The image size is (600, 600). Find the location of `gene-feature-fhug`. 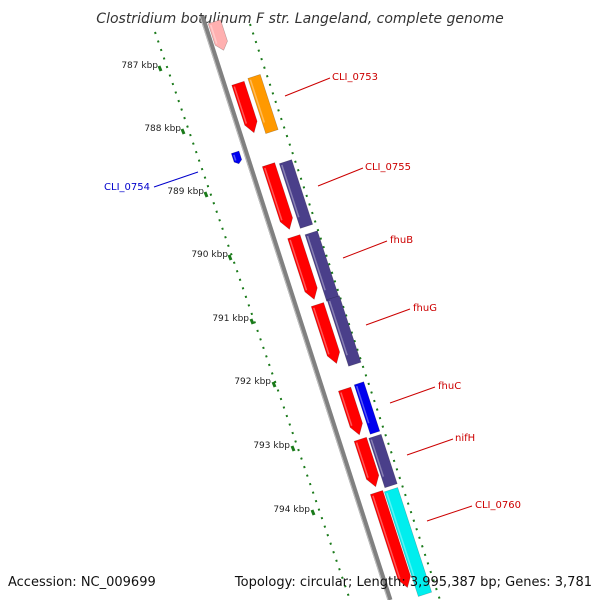

gene-feature-fhug is located at coordinates (344, 331).